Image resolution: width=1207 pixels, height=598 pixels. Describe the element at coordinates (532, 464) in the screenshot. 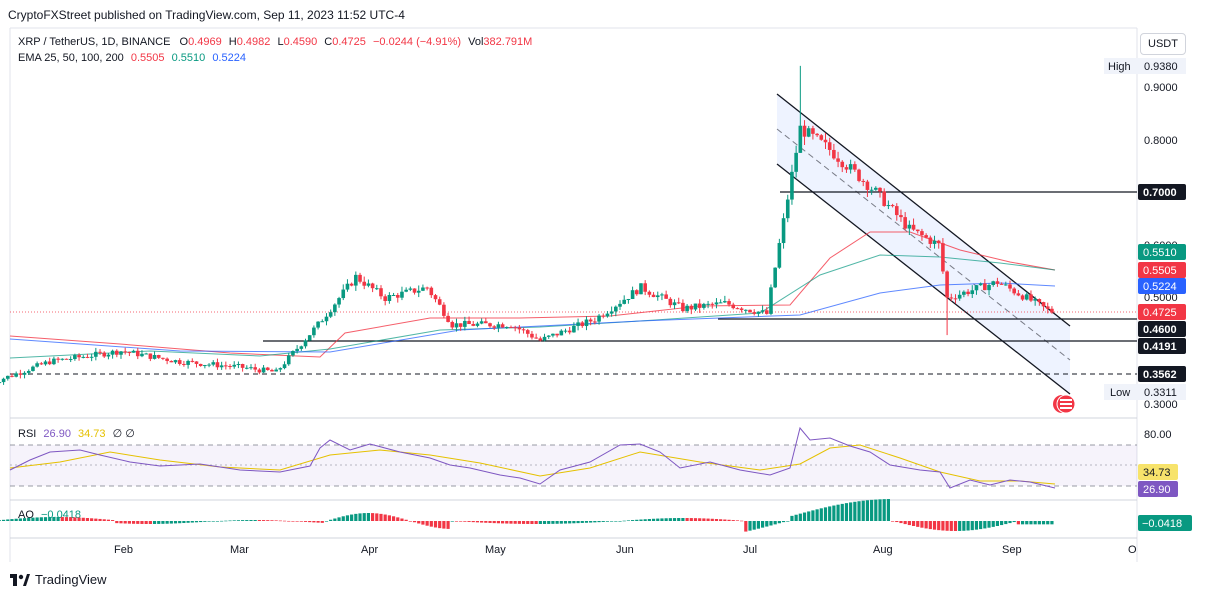

I see `rsi-ma-line` at that location.